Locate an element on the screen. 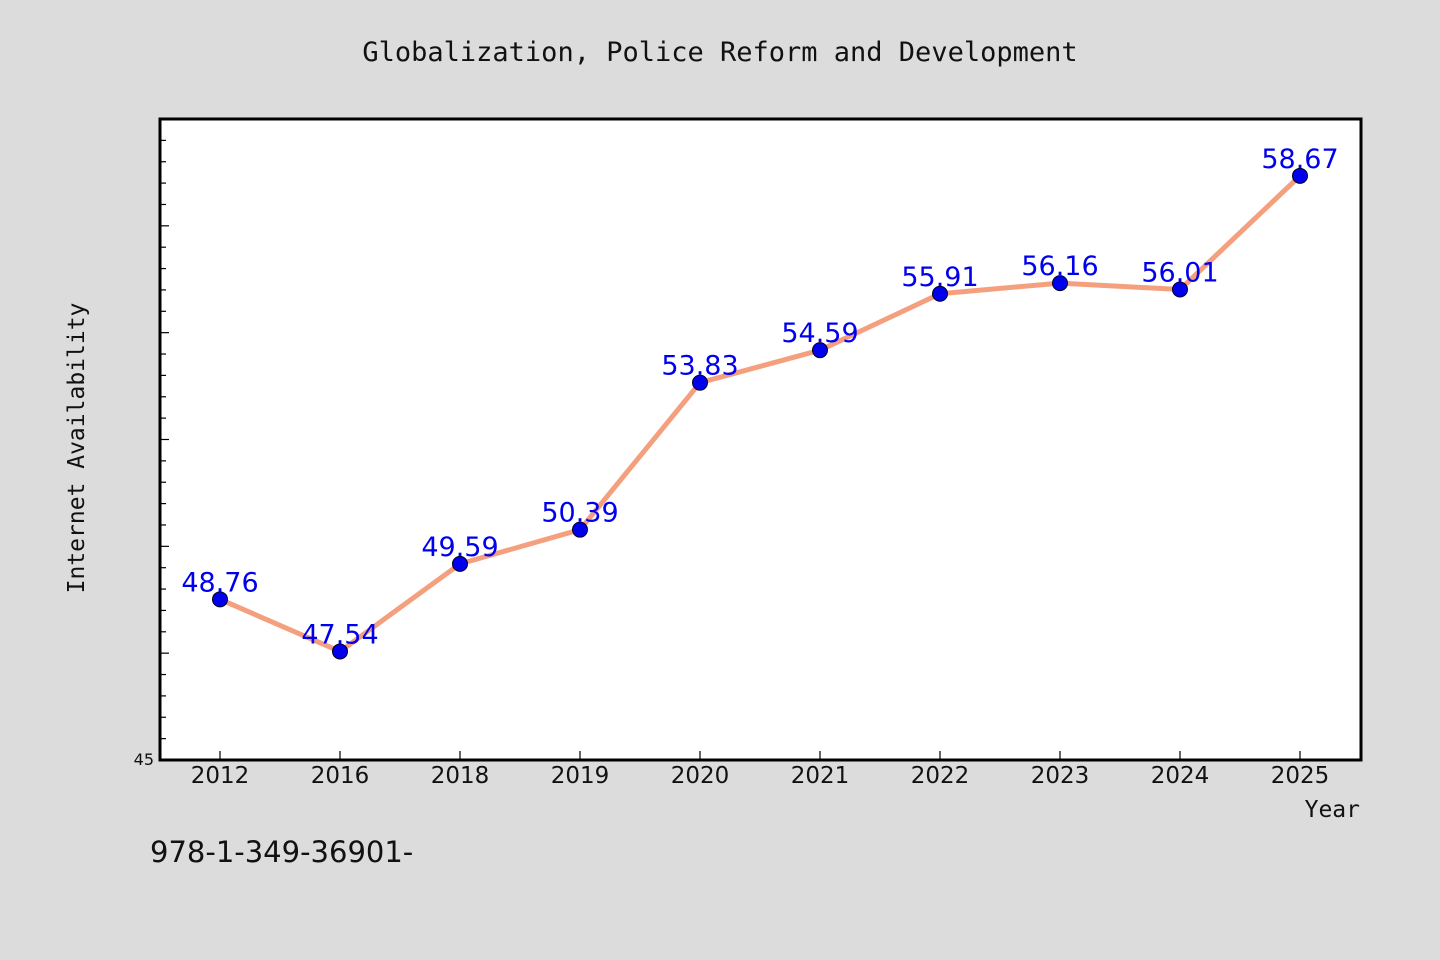 This screenshot has width=1440, height=960. x-tick-label: 2021 is located at coordinates (820, 776).